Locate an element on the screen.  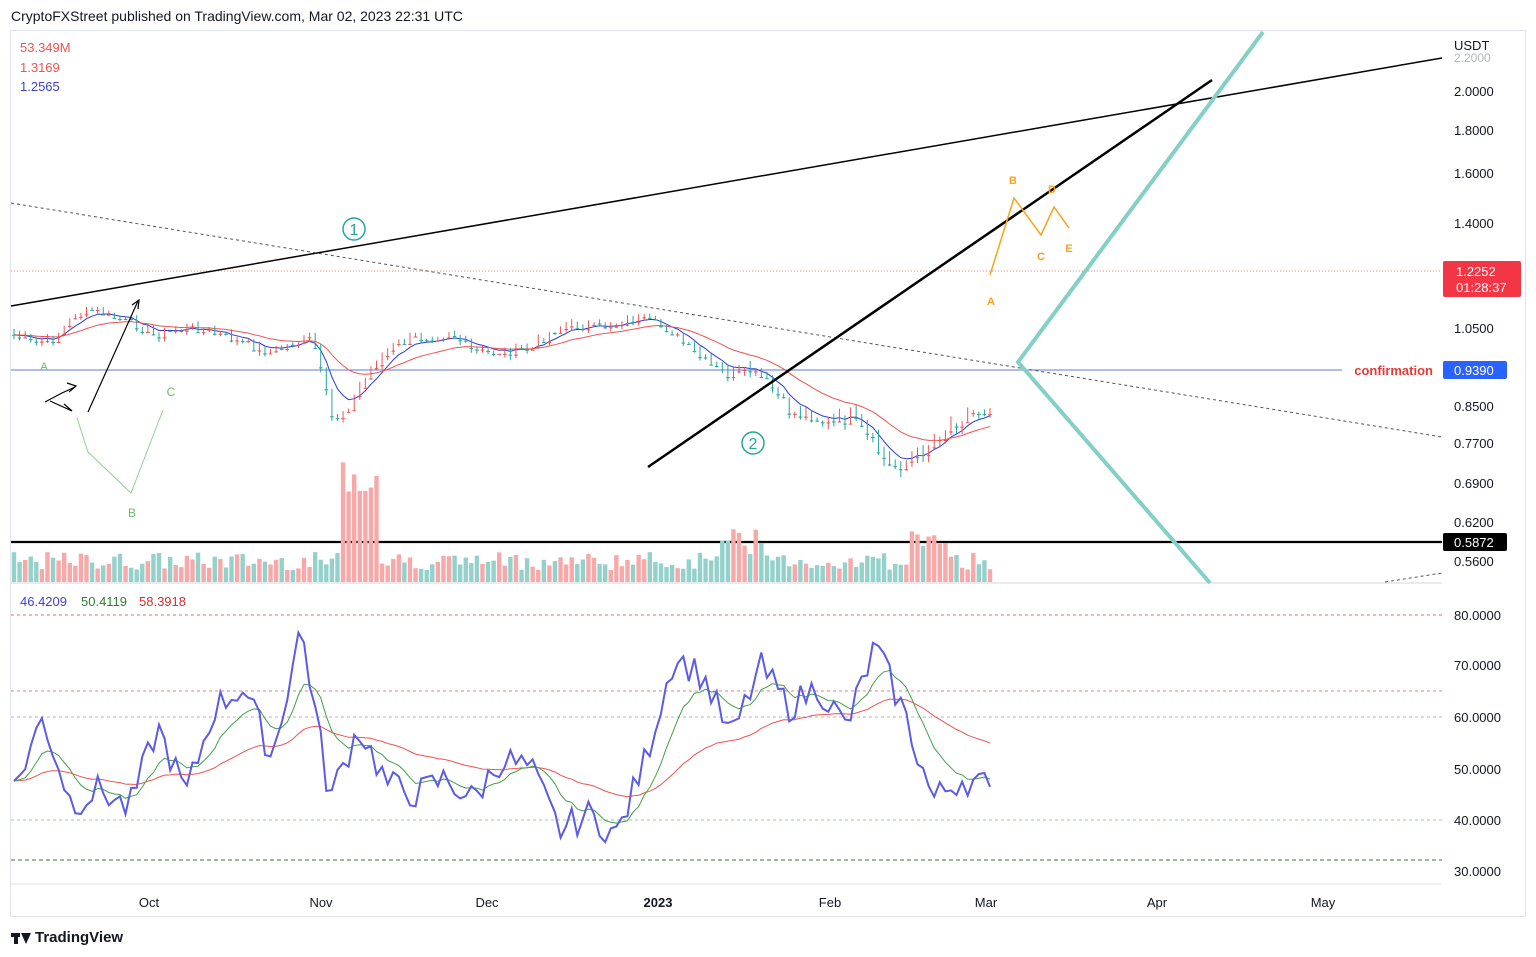
wave-2-label: 2 is located at coordinates (753, 444).